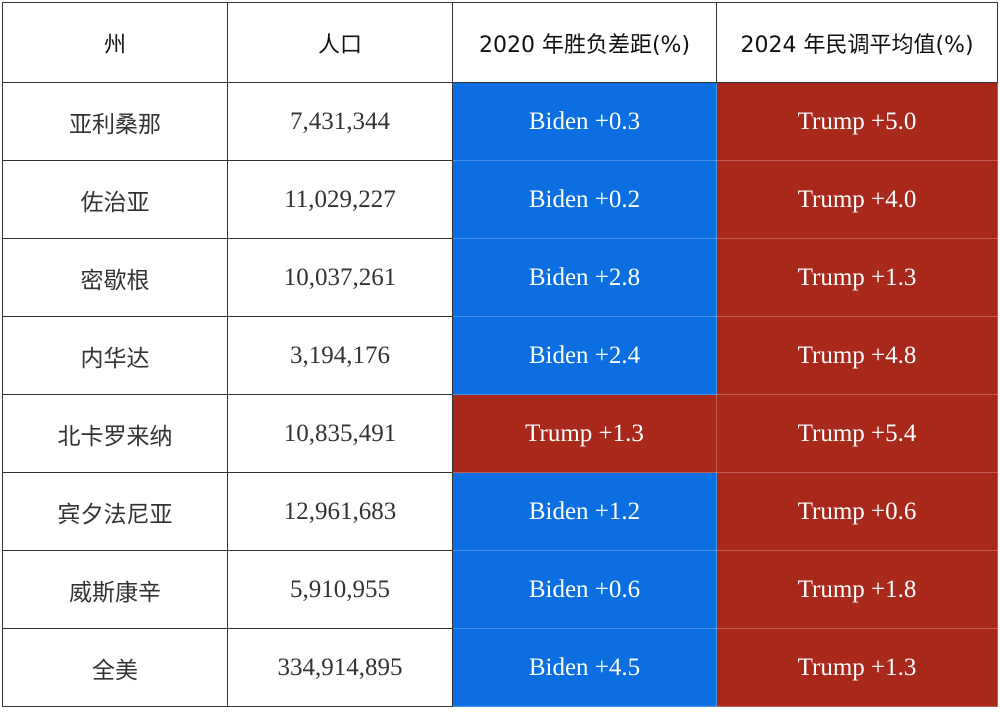 The width and height of the screenshot is (1000, 721). I want to click on table-row: 内华达 3,194,176 Biden +2.4 Trump +4.8, so click(500, 355).